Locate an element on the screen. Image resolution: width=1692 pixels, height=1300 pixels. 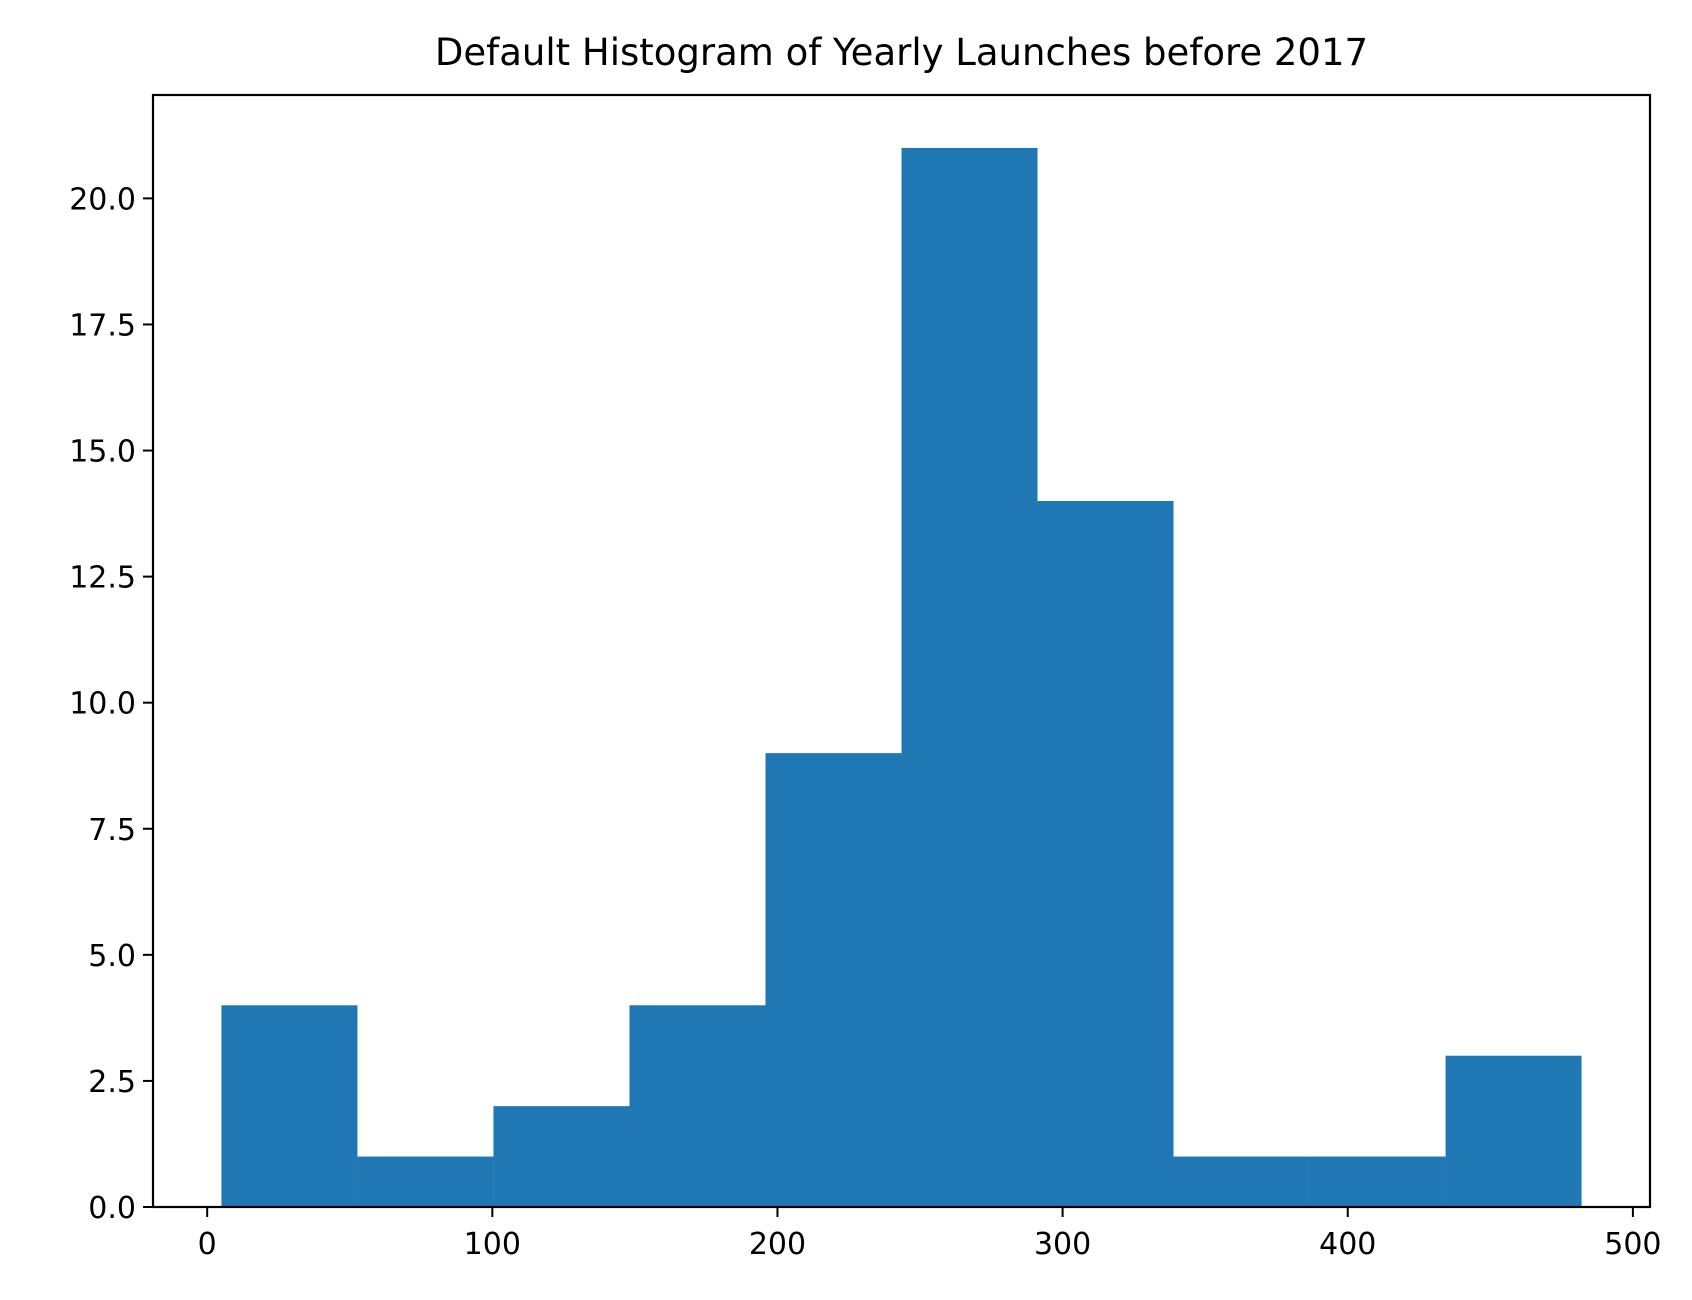
y-tick-label: 12.5 is located at coordinates (102, 578).